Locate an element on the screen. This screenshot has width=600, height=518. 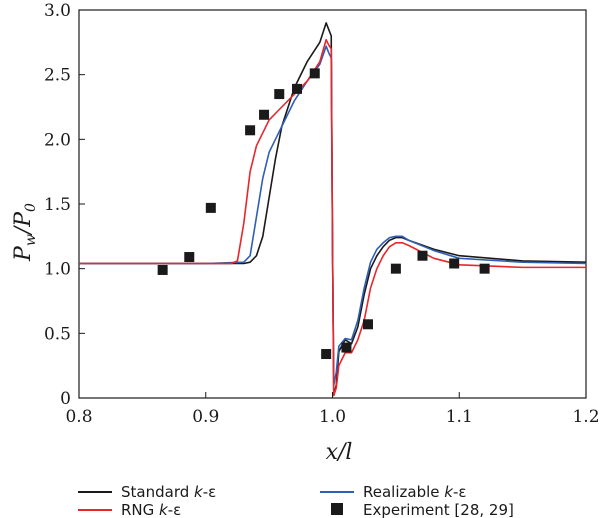
x-tick-label: 1.2 is located at coordinates (585, 417).